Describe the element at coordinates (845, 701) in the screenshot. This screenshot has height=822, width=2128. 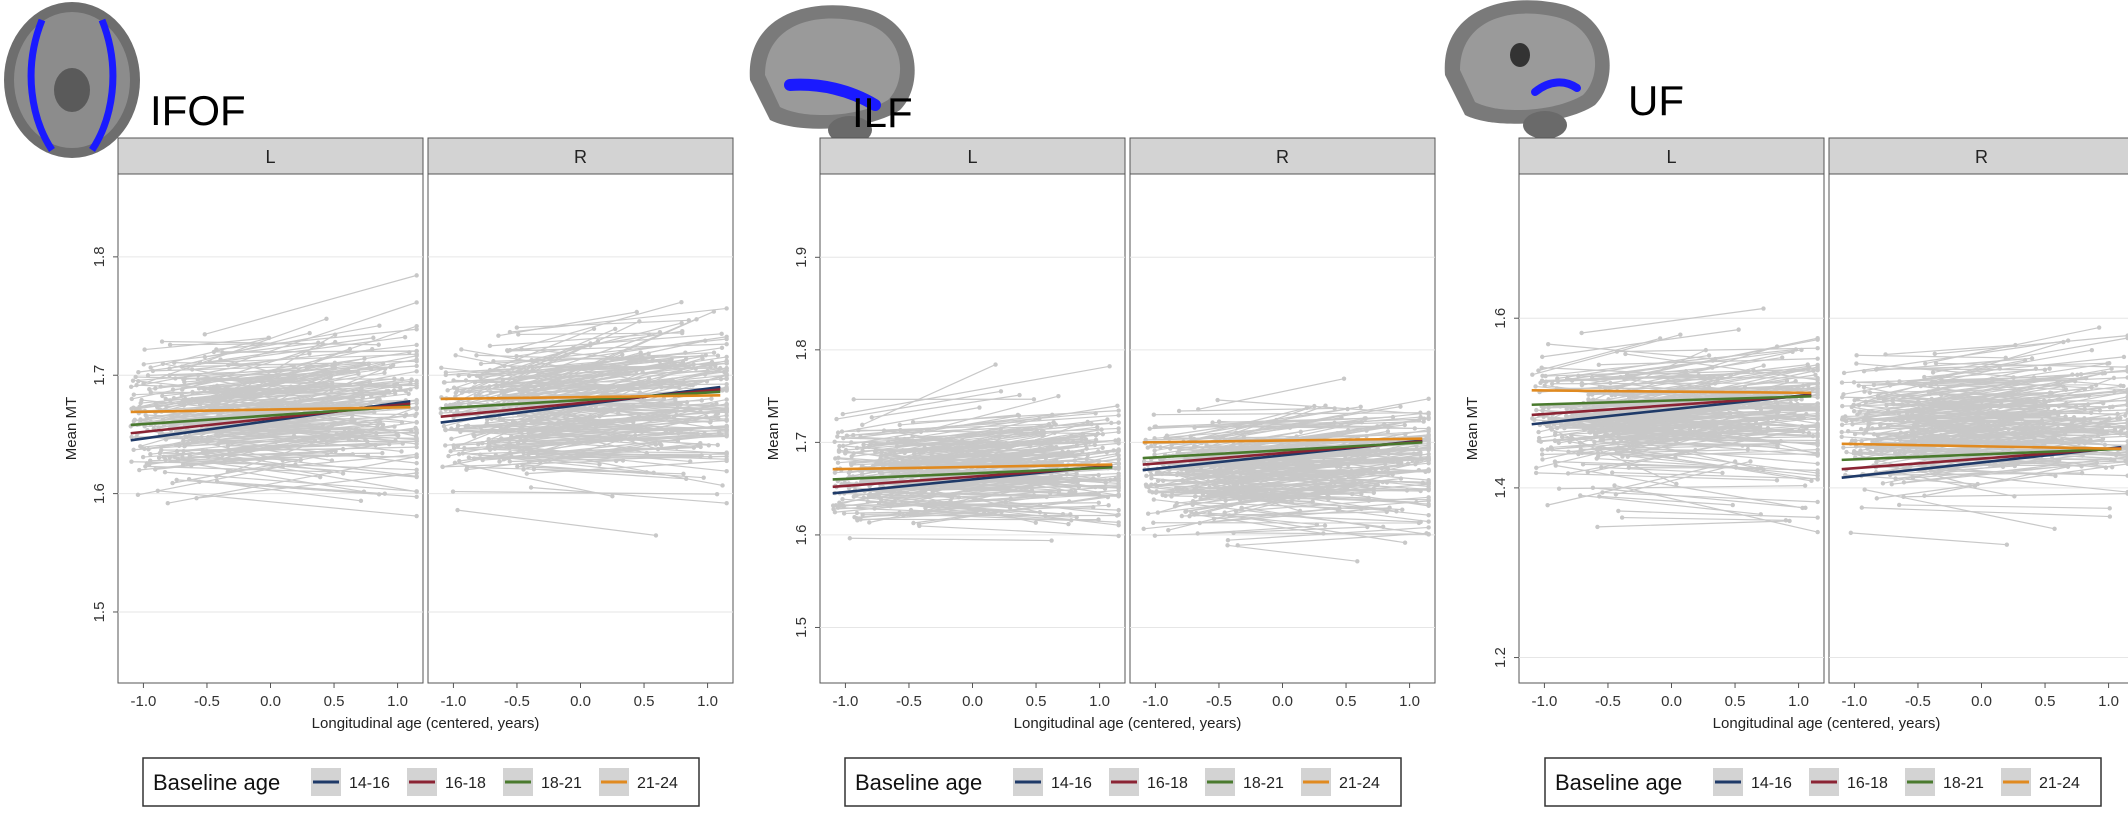
I see `x-tick-label: -1.0` at that location.